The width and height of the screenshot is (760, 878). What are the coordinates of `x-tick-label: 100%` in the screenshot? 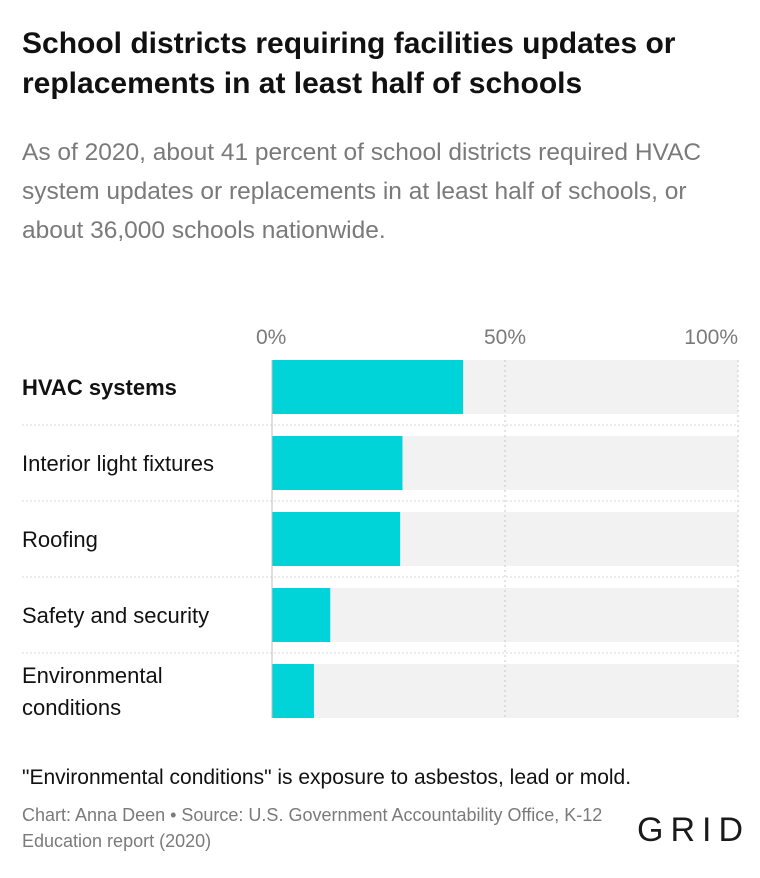 It's located at (711, 337).